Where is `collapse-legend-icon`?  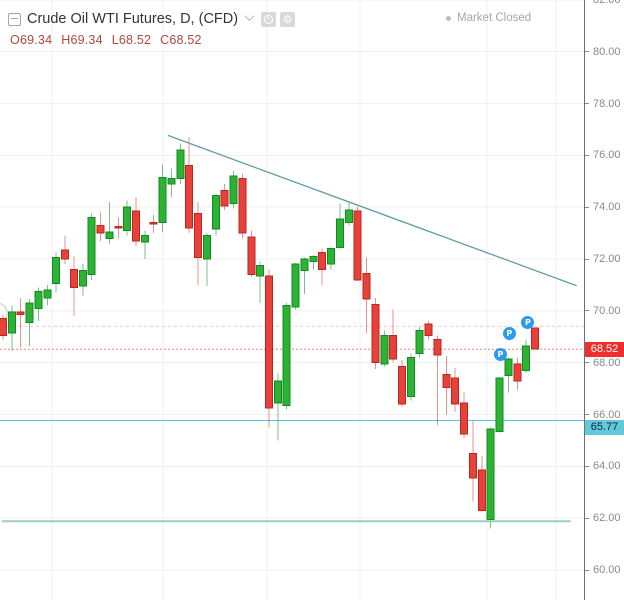 collapse-legend-icon is located at coordinates (14, 19).